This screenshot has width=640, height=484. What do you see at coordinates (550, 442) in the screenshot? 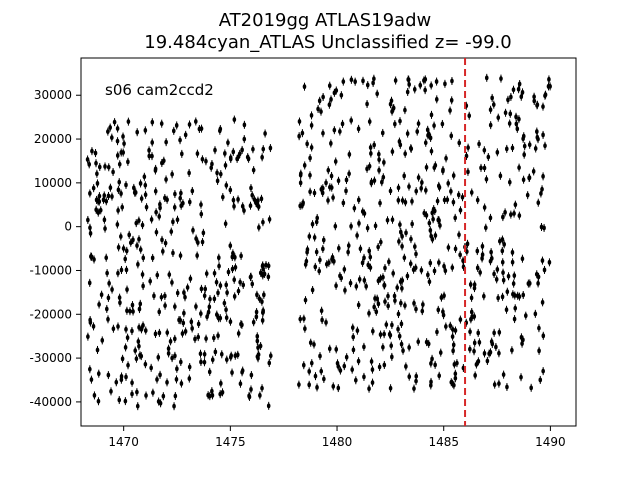
I see `x-tick-label: 1490` at bounding box center [550, 442].